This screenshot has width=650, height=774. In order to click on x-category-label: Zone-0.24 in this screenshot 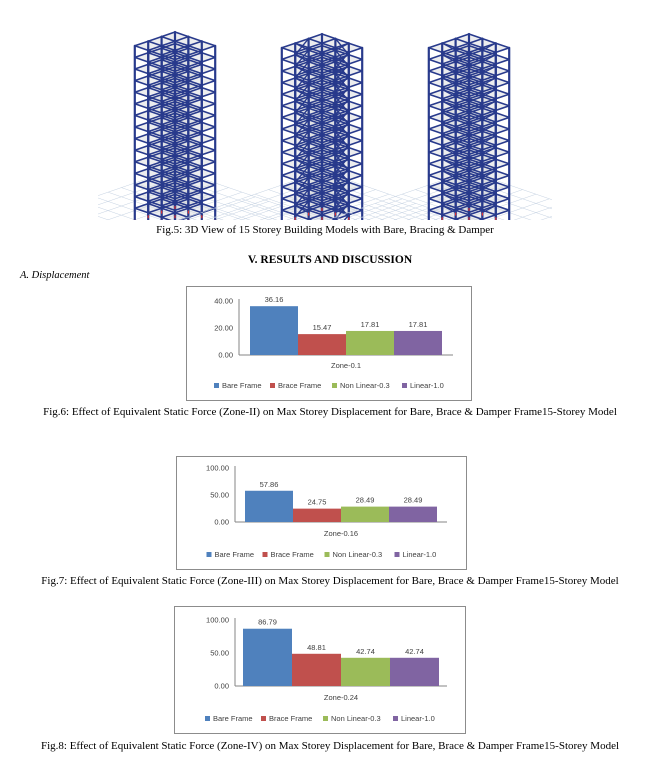, I will do `click(341, 697)`.